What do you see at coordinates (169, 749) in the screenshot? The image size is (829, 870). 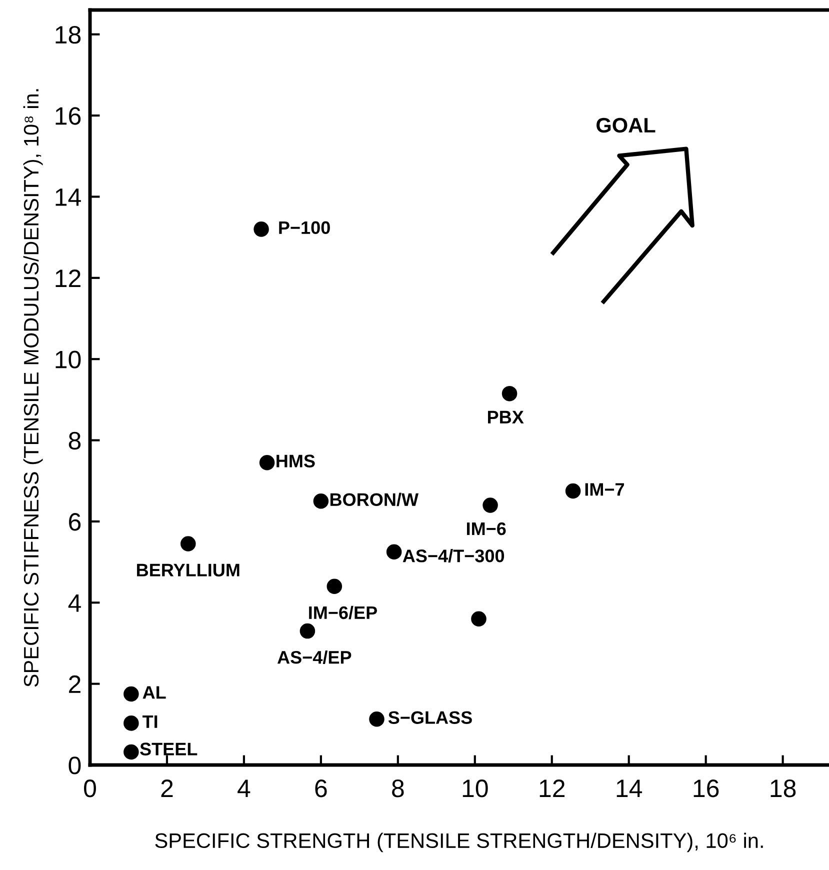 I see `annotation: STEEL` at bounding box center [169, 749].